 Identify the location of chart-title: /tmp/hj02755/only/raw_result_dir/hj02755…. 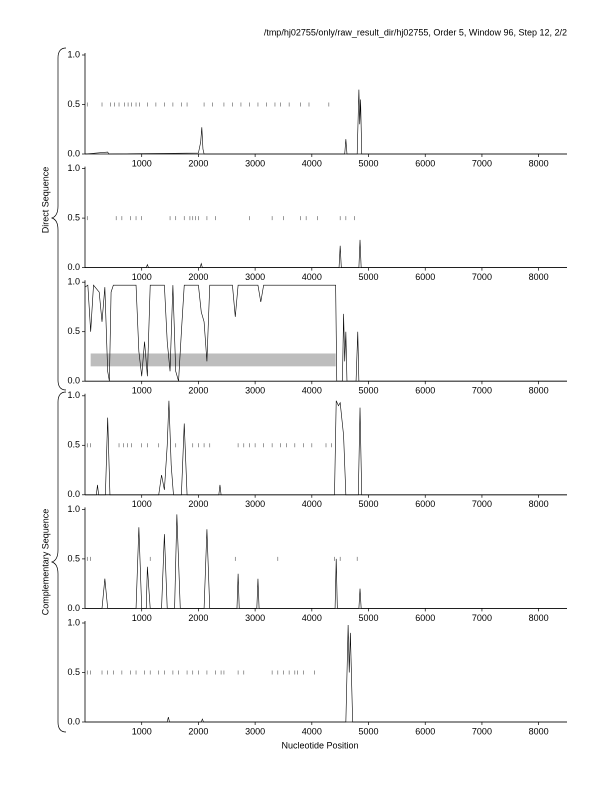
(415, 32).